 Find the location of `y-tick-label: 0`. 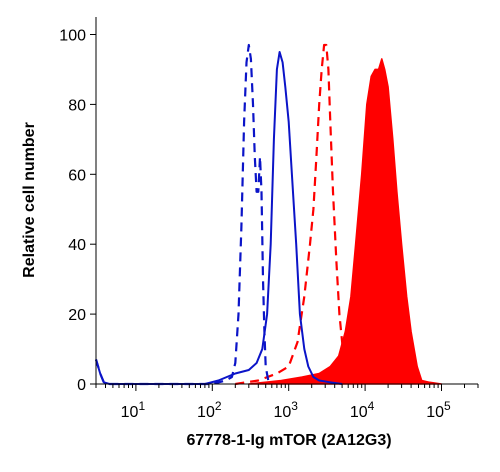

y-tick-label: 0 is located at coordinates (81, 385).